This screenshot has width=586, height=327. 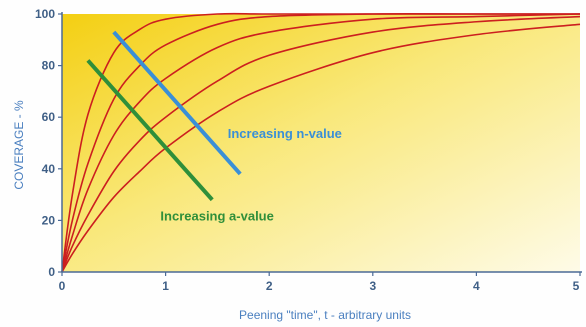 I want to click on x-axis-title: Peening "time", t - arbitrary units, so click(x=325, y=315).